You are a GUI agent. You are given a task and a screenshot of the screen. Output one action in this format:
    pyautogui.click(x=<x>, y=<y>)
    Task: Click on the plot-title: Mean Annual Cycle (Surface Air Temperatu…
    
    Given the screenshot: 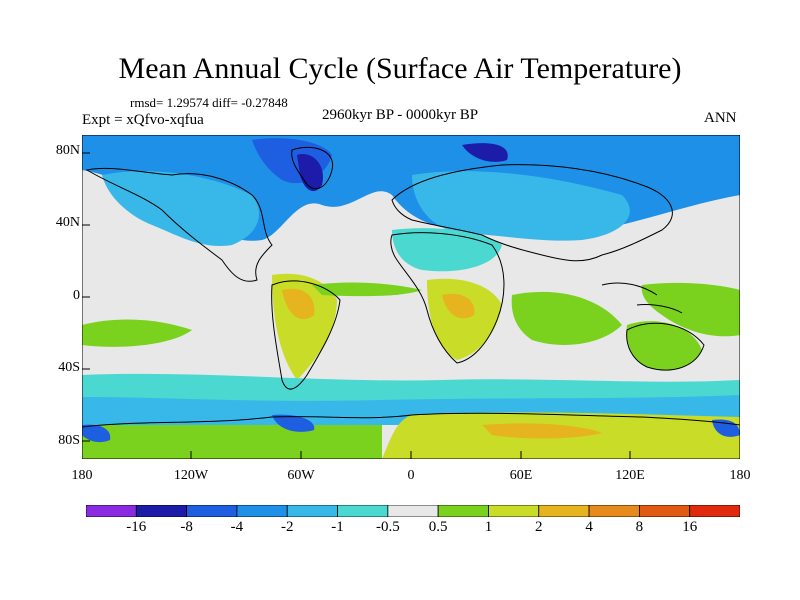 What is the action you would take?
    pyautogui.click(x=400, y=68)
    